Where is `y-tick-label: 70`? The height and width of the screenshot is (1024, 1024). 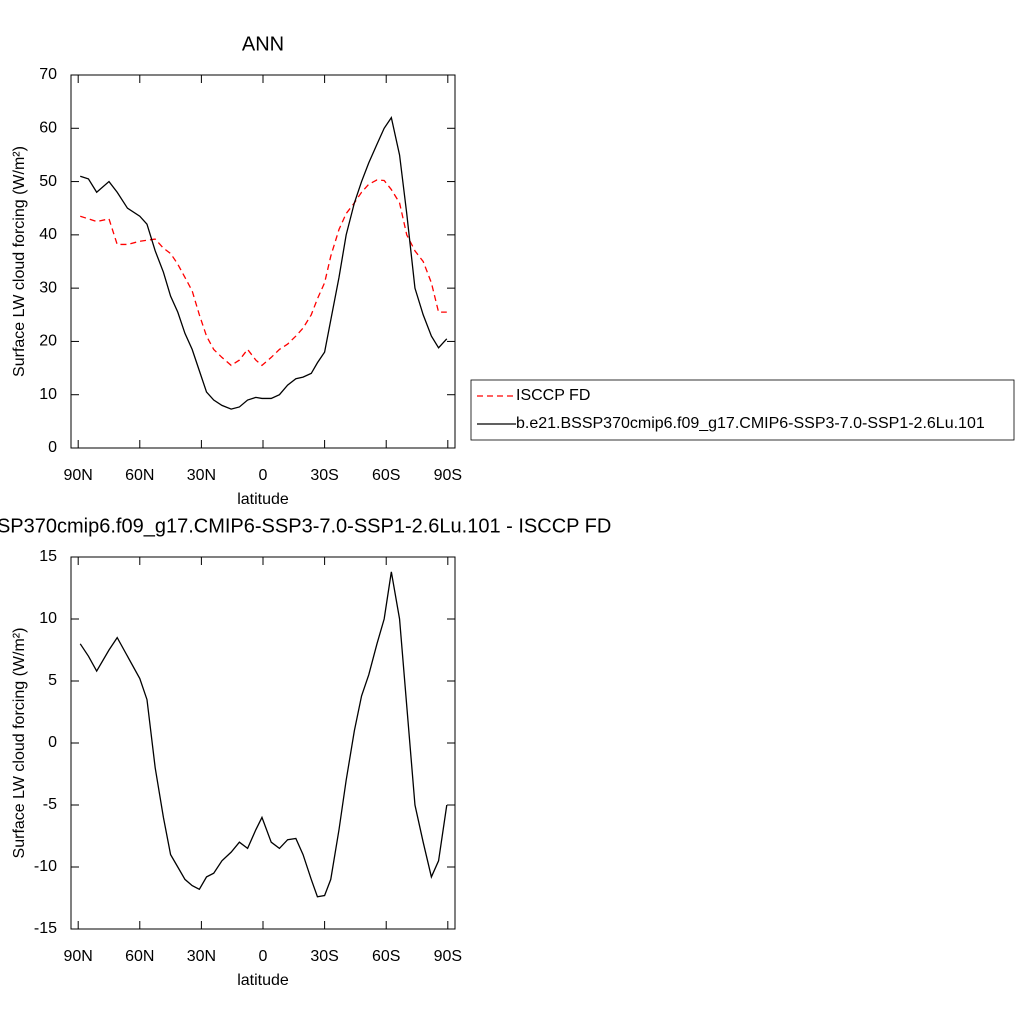
y-tick-label: 70 is located at coordinates (48, 74).